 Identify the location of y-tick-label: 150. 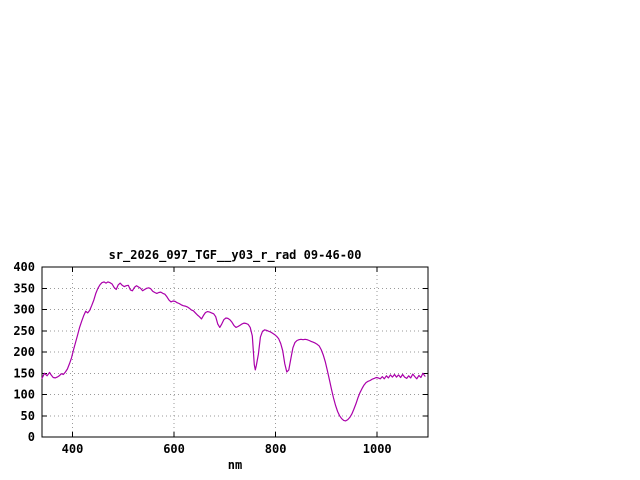
(24, 373).